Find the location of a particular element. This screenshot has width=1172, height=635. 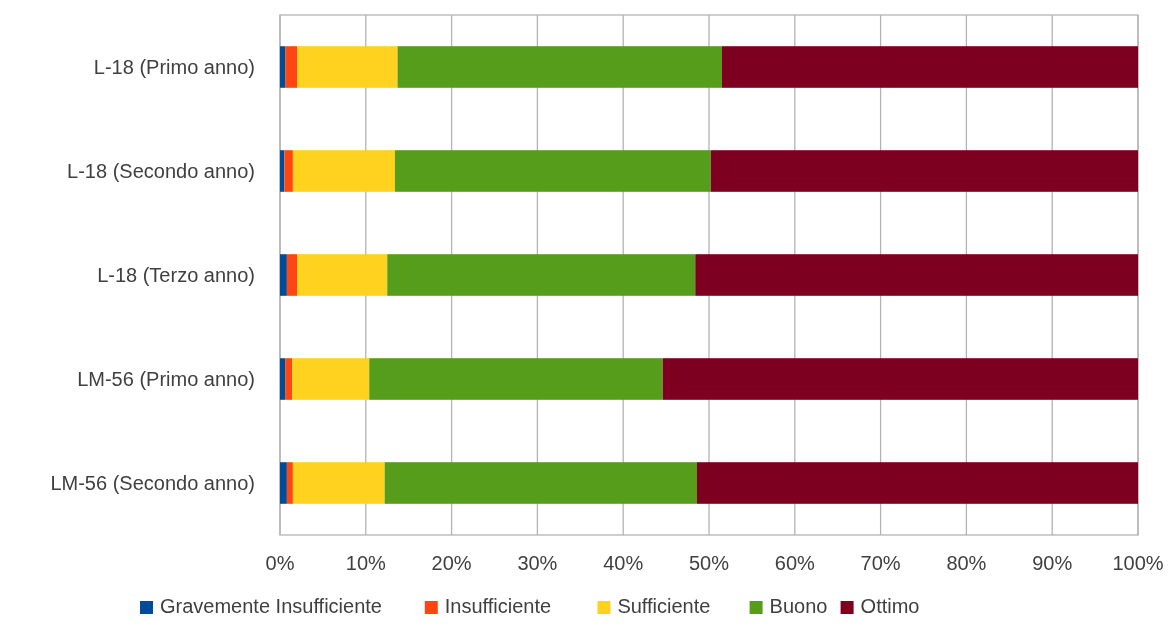

y-tick-label: L-18 (Terzo anno) is located at coordinates (176, 275).